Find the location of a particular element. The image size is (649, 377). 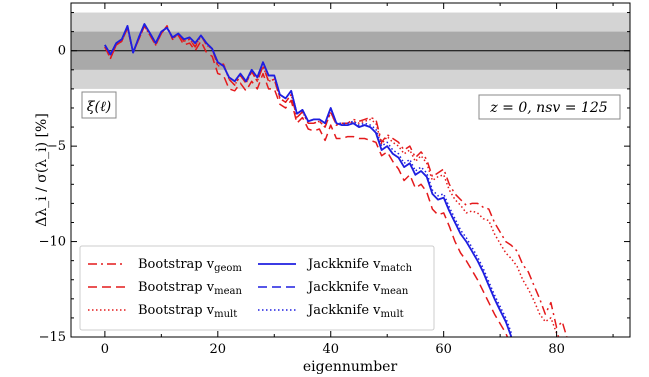

legend-label: Bootstrap vmult is located at coordinates (187, 311).